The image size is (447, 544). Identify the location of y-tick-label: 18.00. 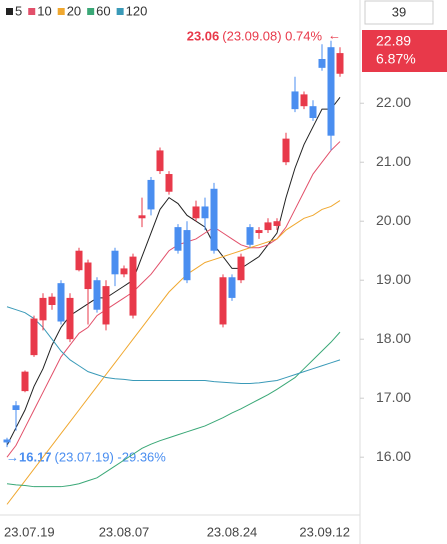
(393, 338).